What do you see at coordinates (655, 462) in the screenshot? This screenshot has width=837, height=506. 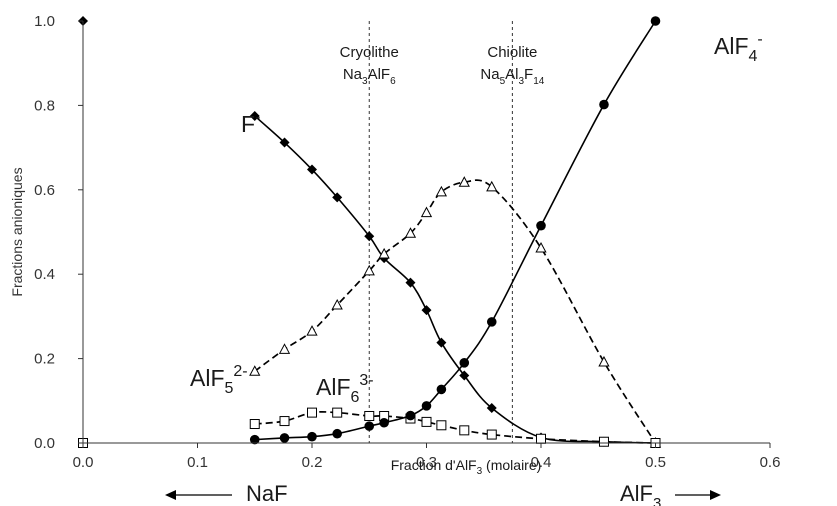 I see `x-tick-label-5: 0.5` at bounding box center [655, 462].